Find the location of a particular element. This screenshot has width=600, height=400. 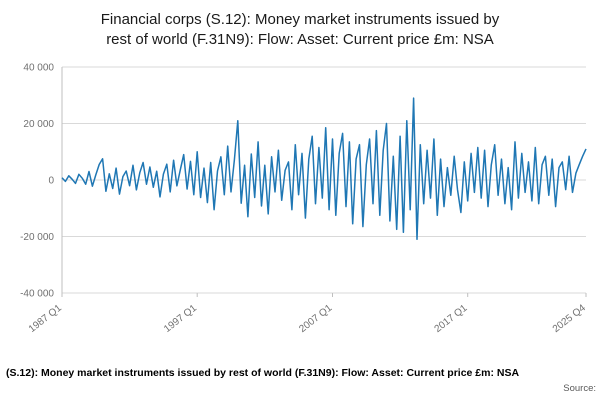

x-tick-label: 2017 Q1 is located at coordinates (451, 318).